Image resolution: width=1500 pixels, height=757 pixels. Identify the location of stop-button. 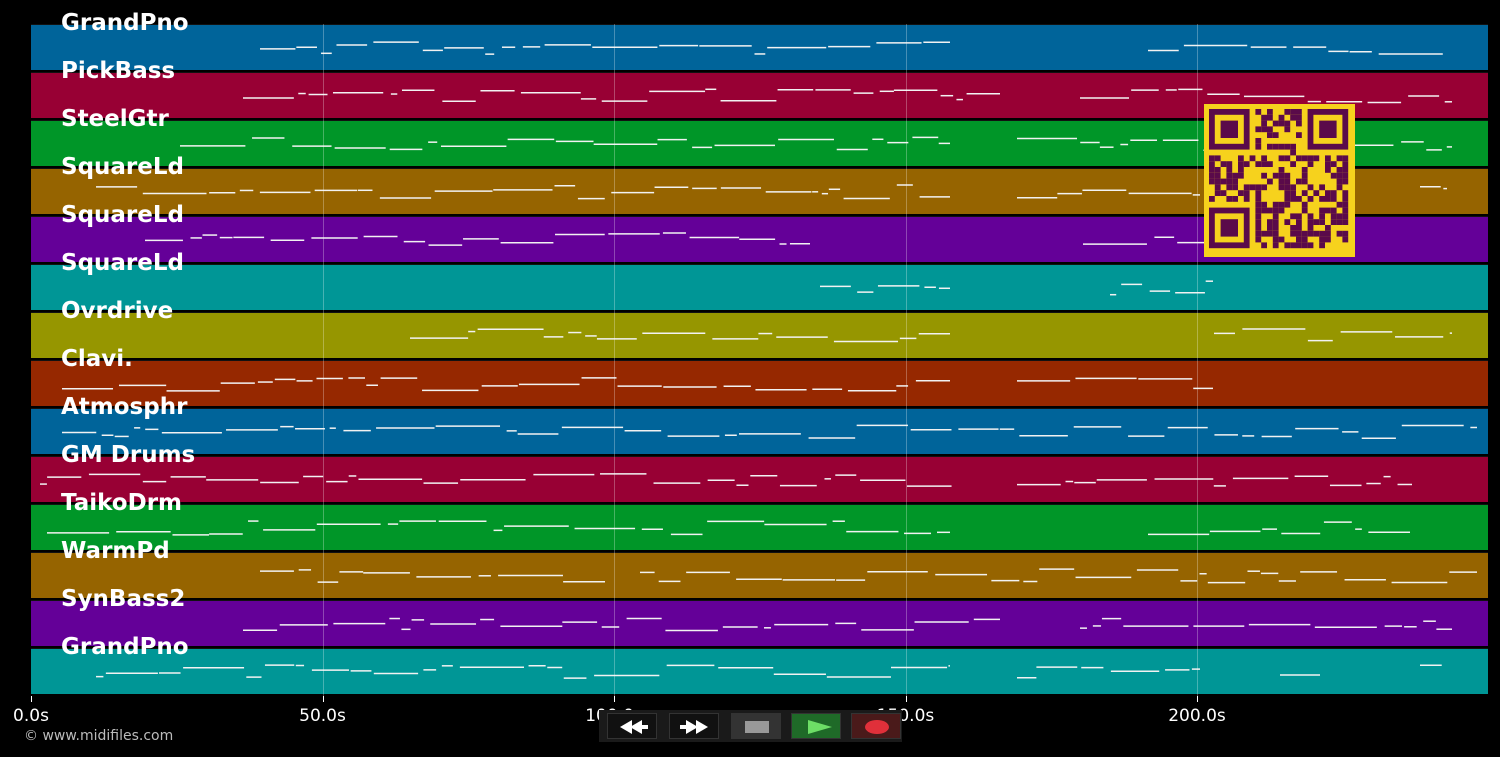
(756, 726).